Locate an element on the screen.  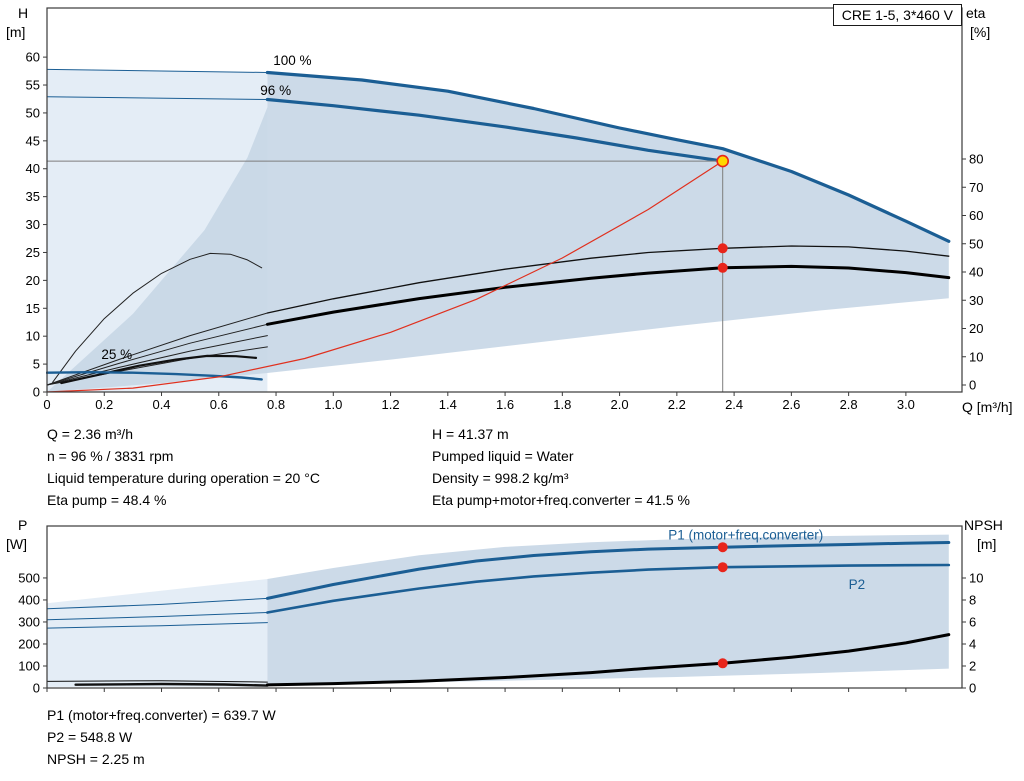
y-tick-label: 70 is located at coordinates (976, 187).